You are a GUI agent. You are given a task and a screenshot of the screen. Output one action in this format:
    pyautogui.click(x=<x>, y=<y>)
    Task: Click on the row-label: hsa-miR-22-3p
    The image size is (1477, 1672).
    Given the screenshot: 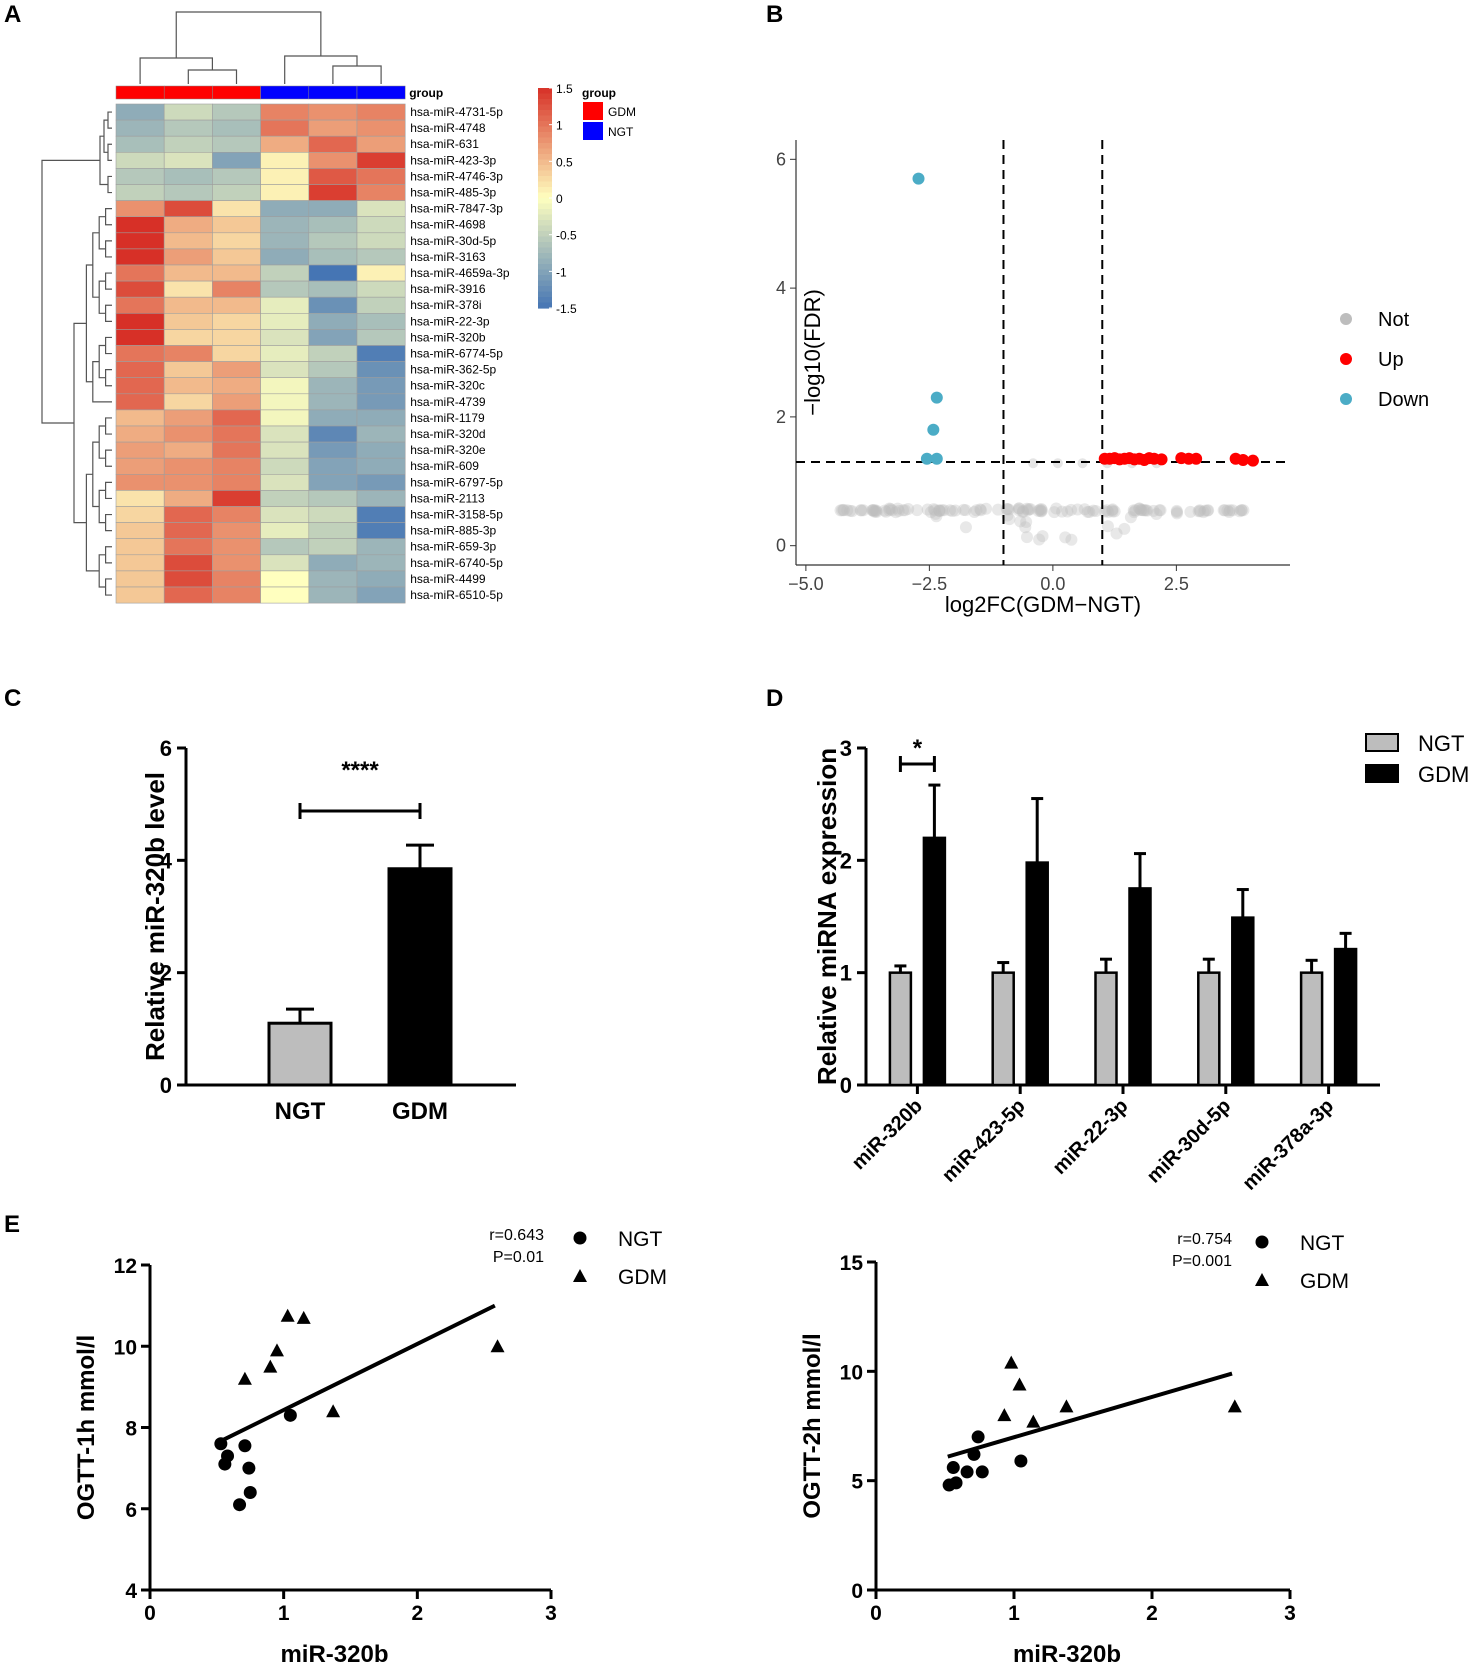 What is the action you would take?
    pyautogui.click(x=450, y=321)
    